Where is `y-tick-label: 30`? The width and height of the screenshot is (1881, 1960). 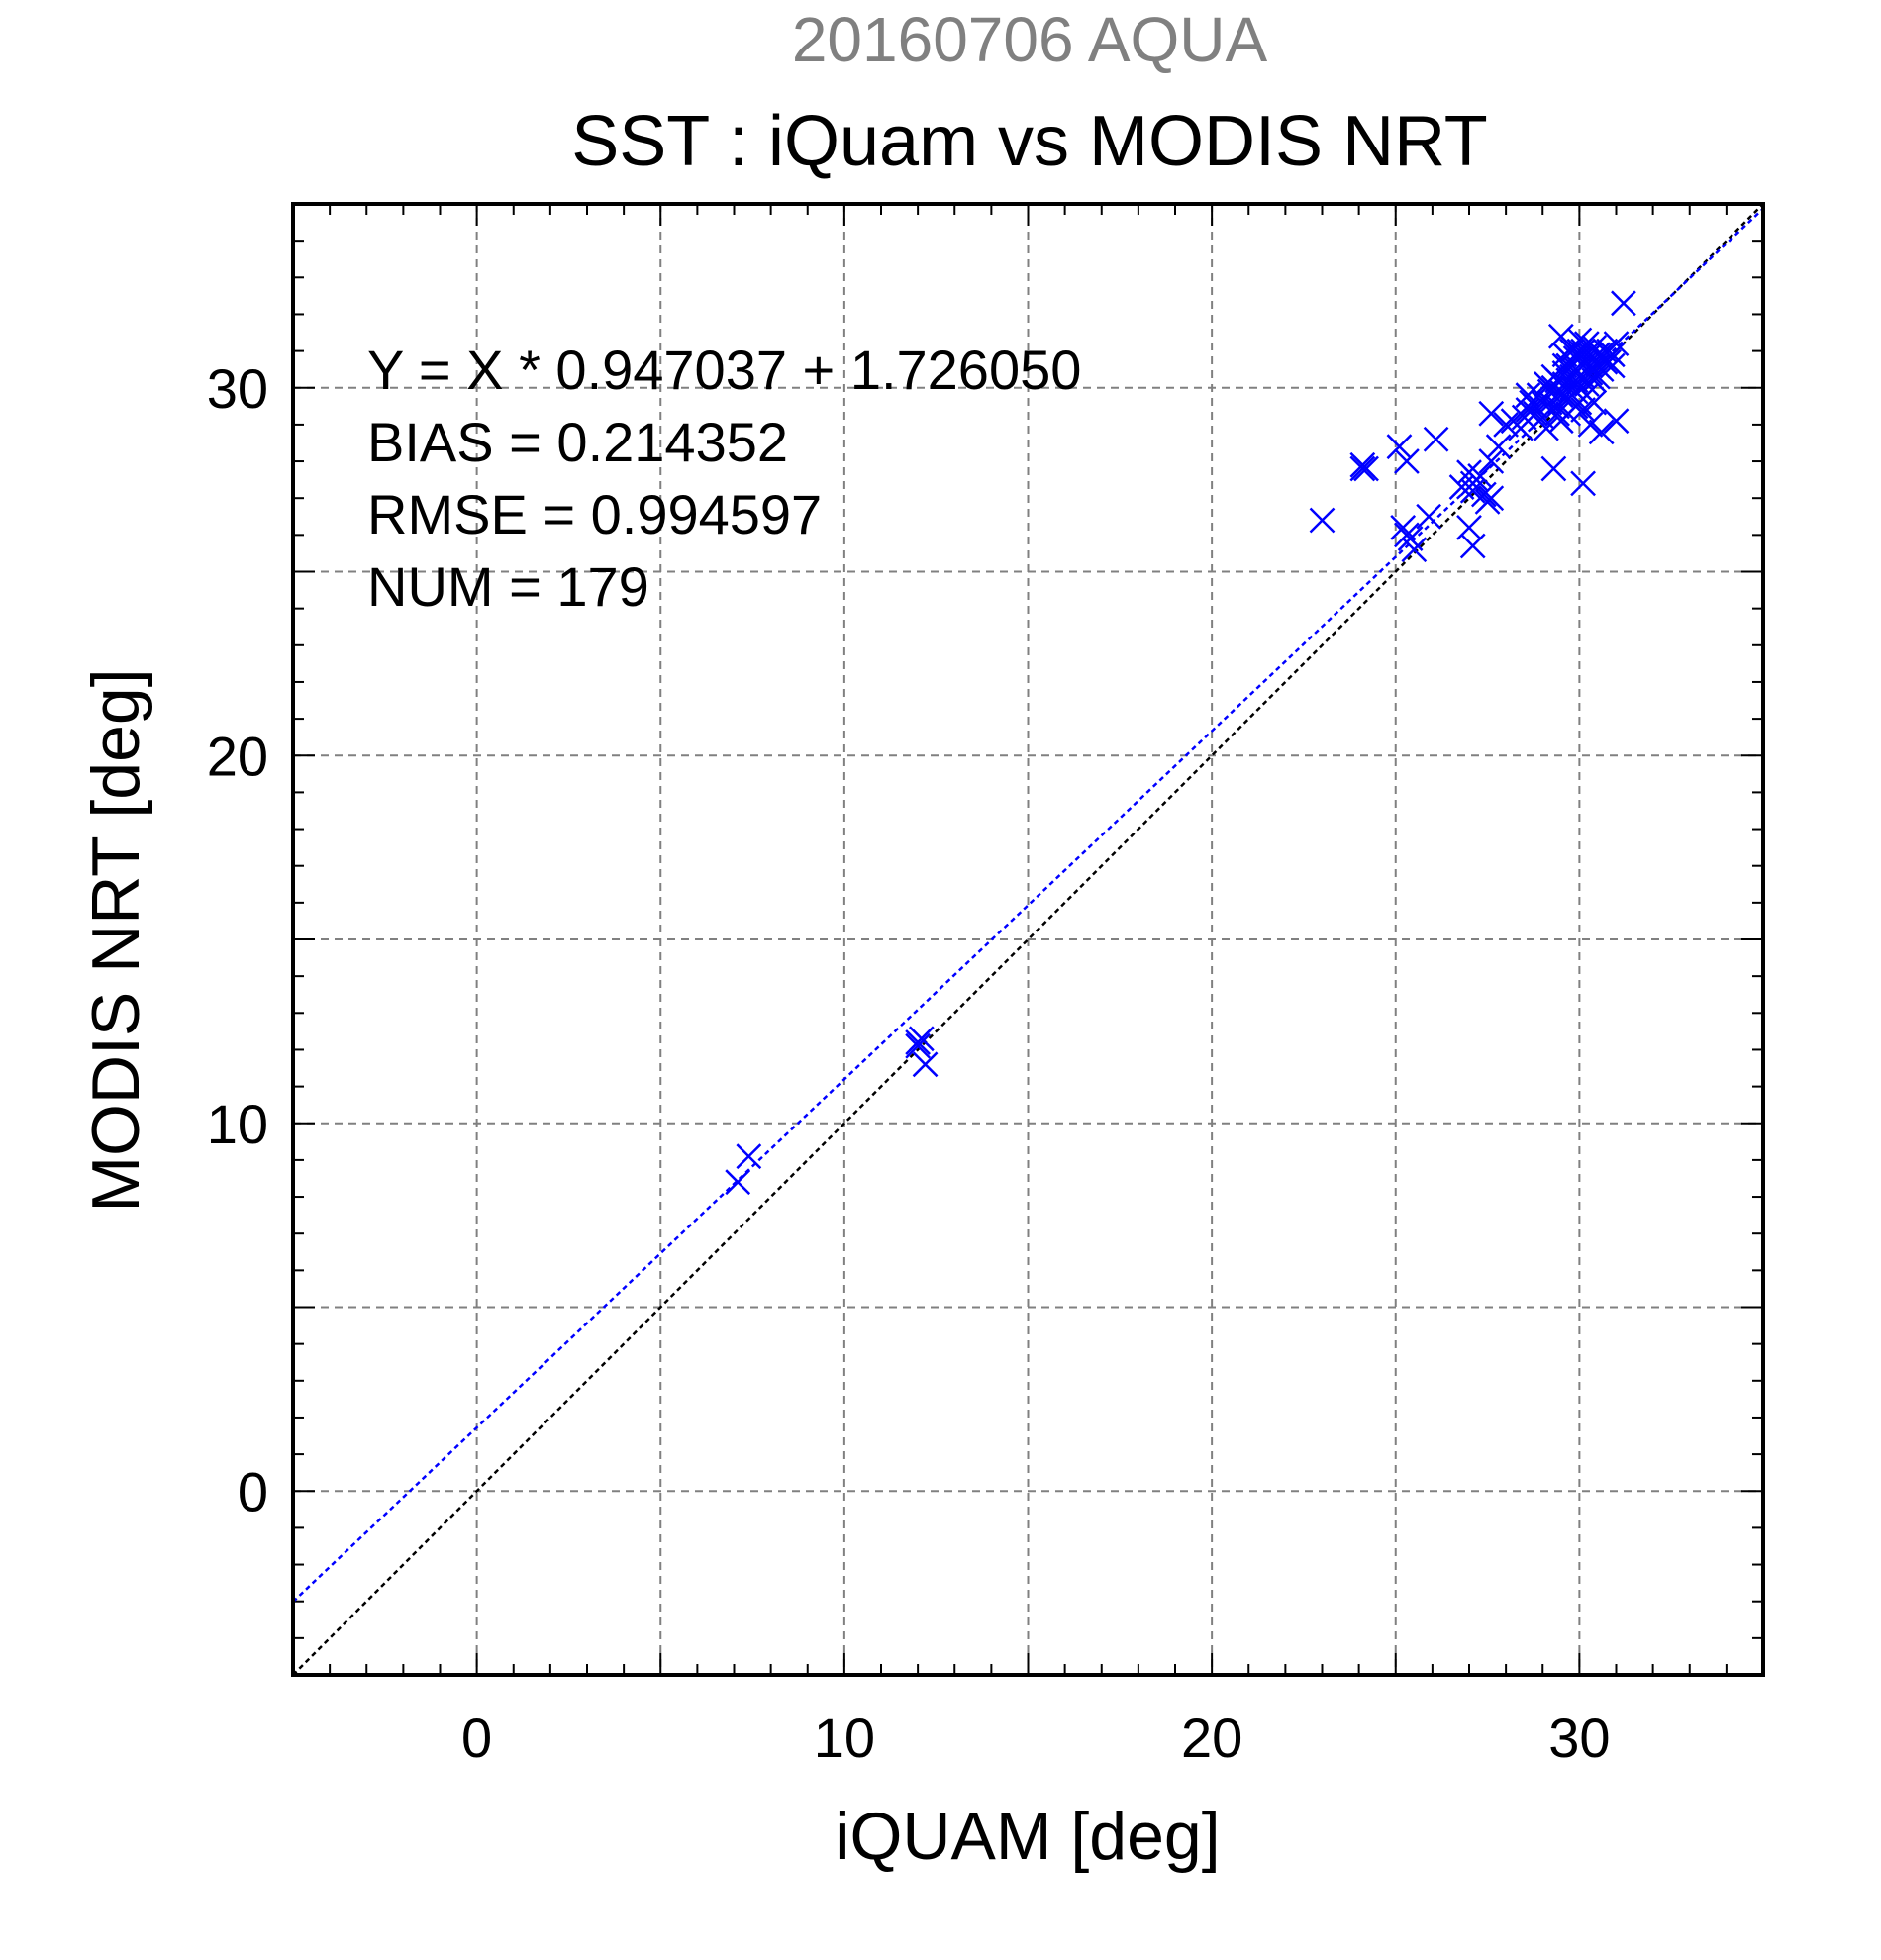 y-tick-label: 30 is located at coordinates (238, 388).